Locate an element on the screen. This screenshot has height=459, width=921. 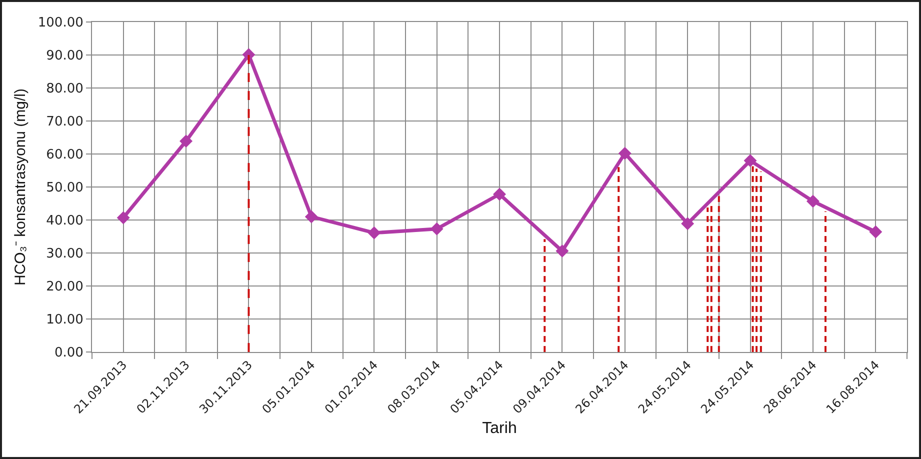
y-tick-label: 20.00 is located at coordinates (65, 287).